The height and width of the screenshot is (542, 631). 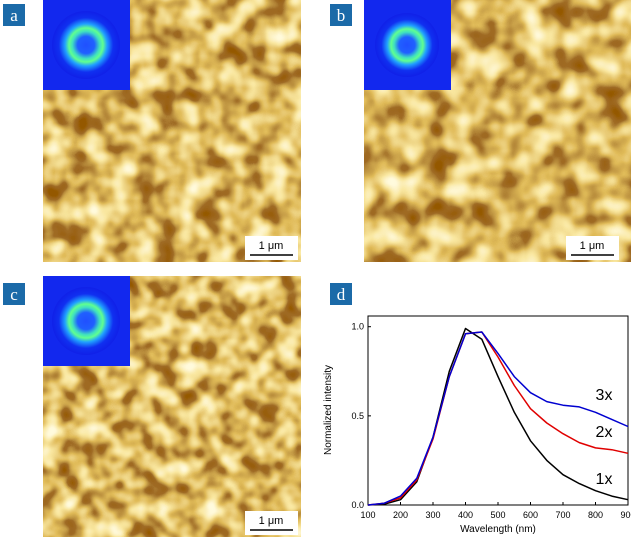 I want to click on x-tick-label: 900, so click(x=625, y=515).